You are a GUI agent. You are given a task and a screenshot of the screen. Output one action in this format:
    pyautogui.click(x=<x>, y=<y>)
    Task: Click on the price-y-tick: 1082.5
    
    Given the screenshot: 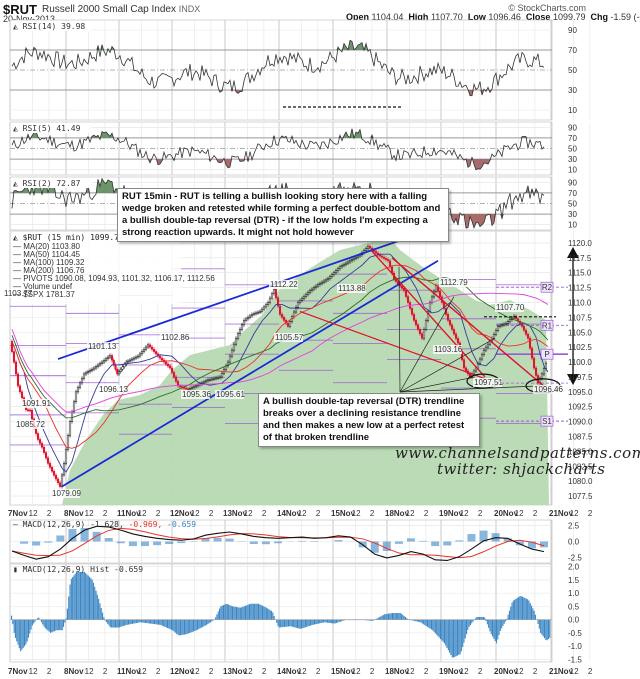 What is the action you would take?
    pyautogui.click(x=580, y=466)
    